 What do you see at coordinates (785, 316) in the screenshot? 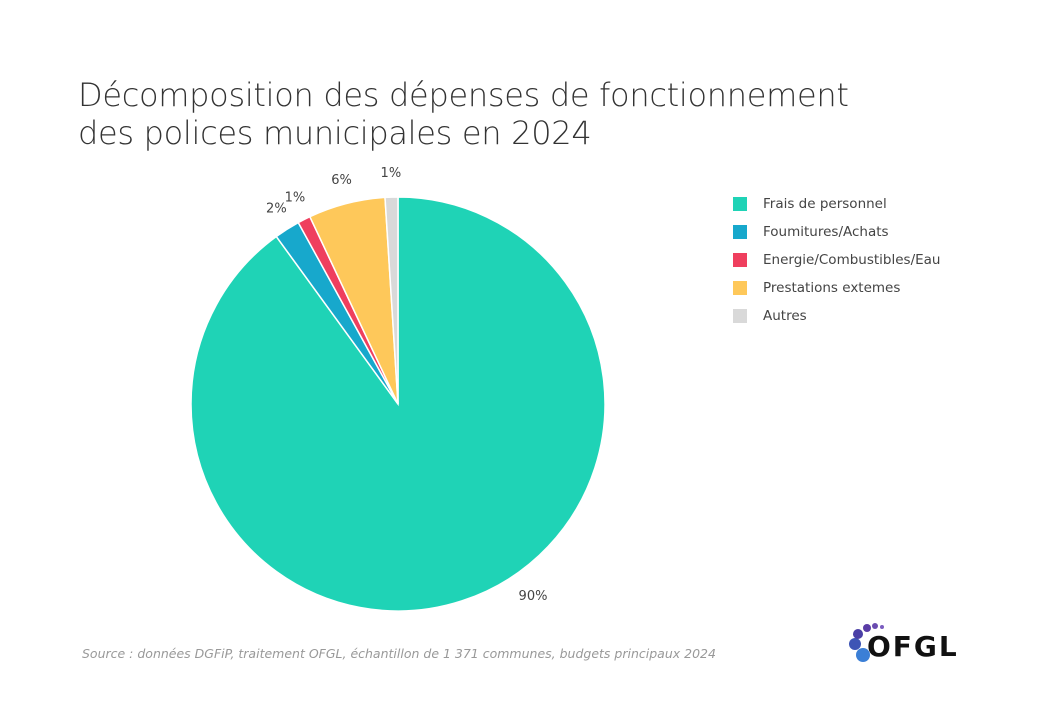
I see `legend-label: Autres` at bounding box center [785, 316].